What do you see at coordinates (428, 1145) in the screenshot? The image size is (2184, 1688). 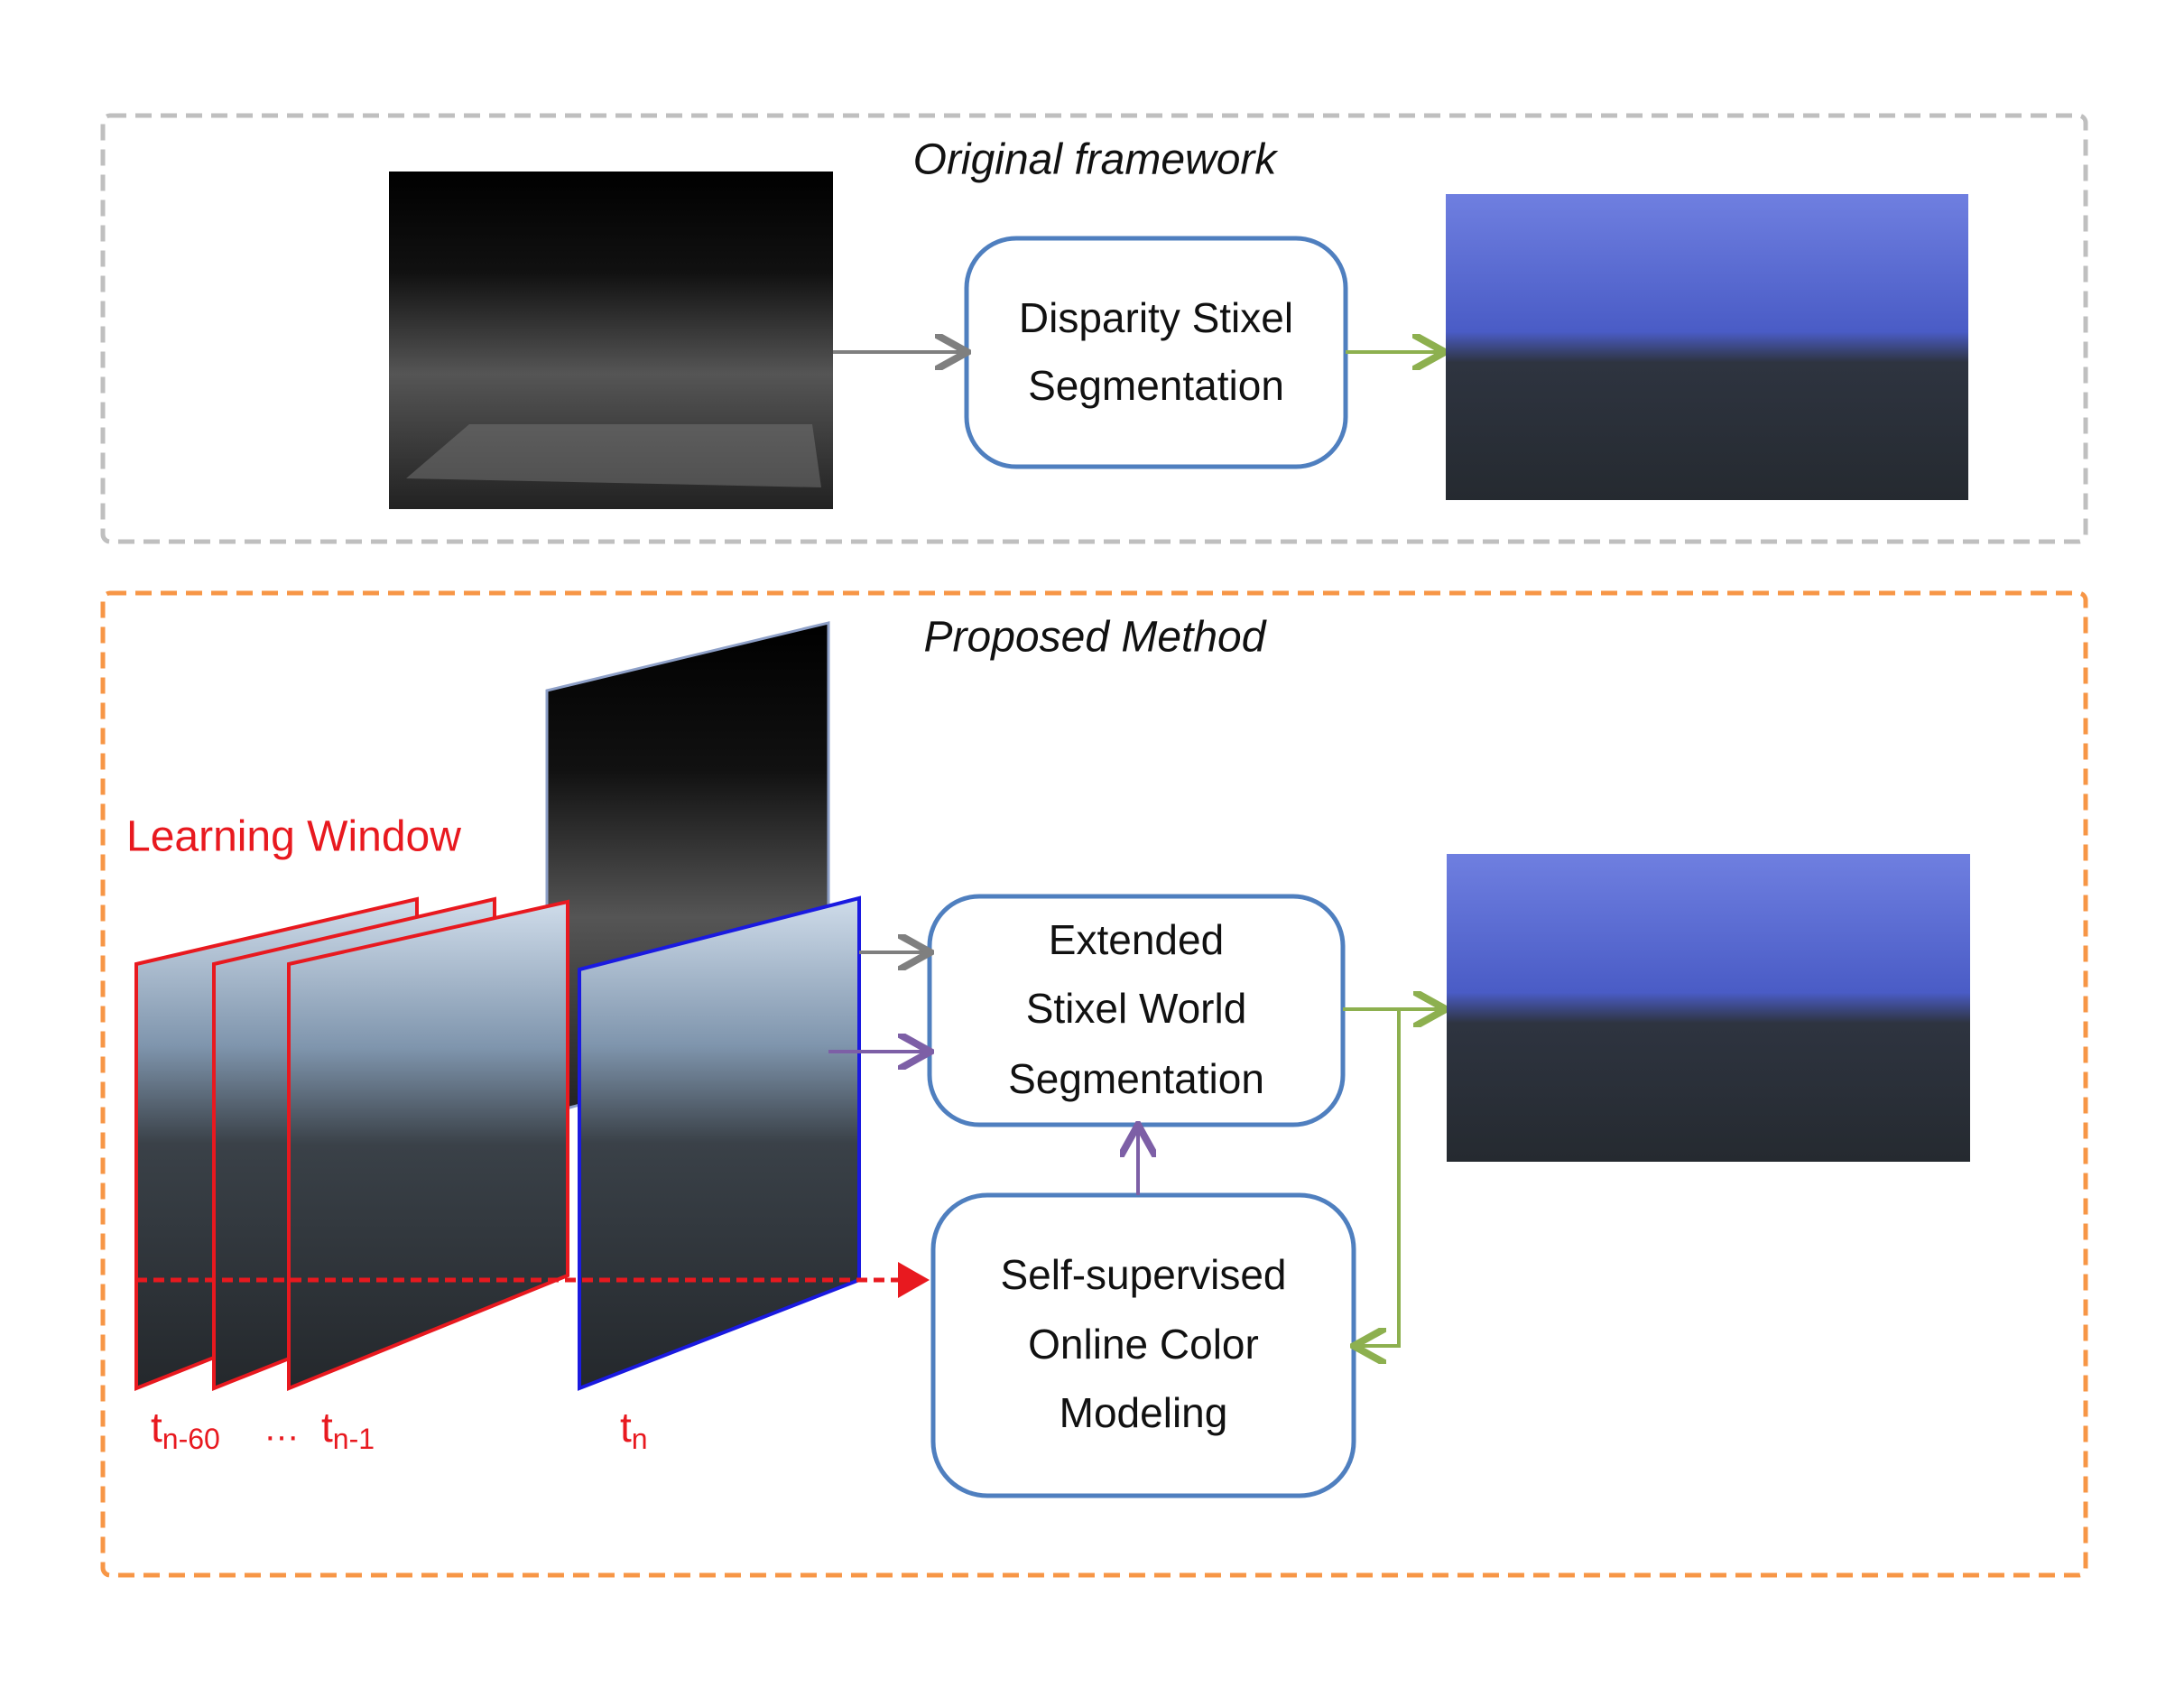 I see `past-frame` at bounding box center [428, 1145].